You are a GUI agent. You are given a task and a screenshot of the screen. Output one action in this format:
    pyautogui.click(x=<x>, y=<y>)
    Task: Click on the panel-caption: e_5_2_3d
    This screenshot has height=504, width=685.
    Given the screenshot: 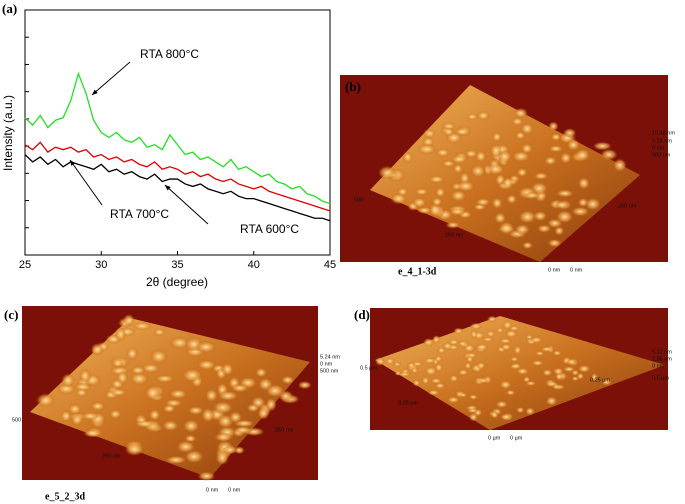 What is the action you would take?
    pyautogui.click(x=65, y=496)
    